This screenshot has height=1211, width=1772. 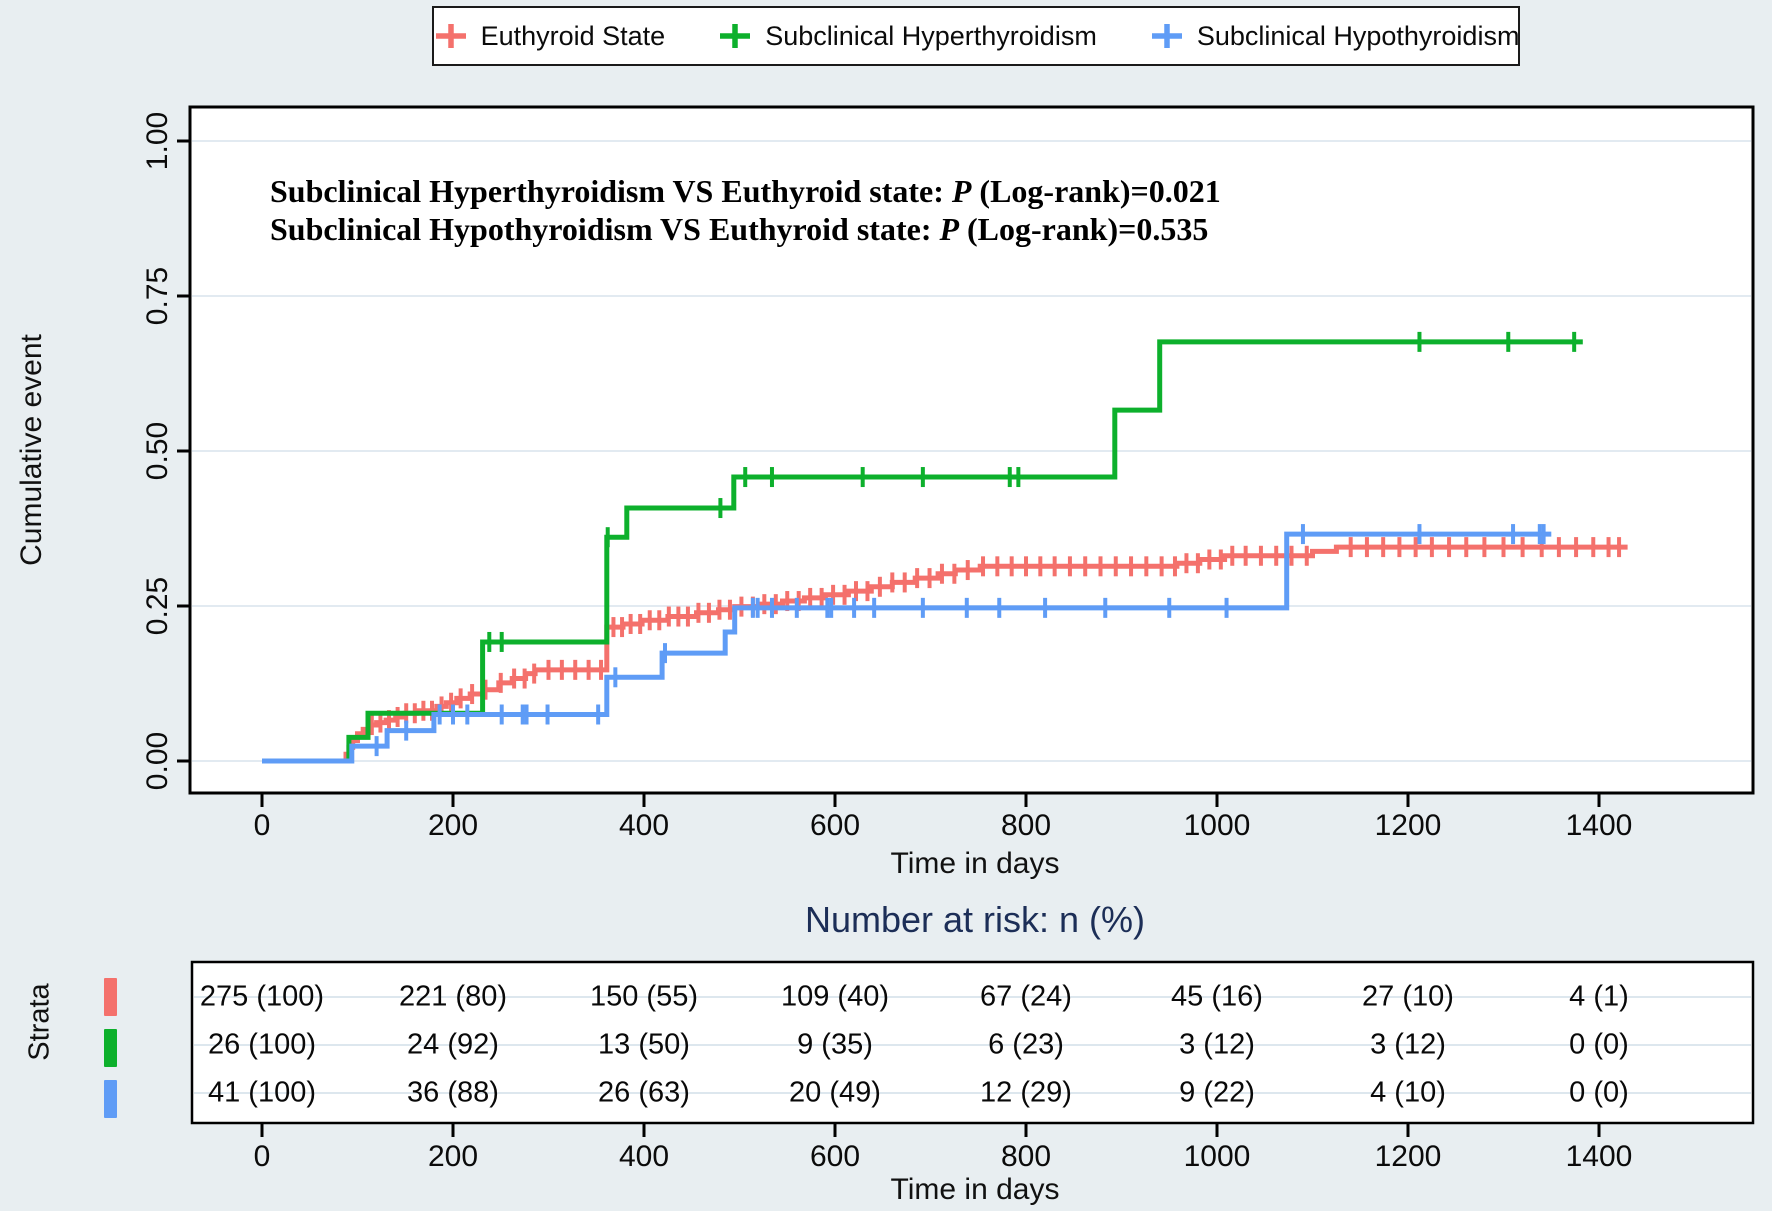 What do you see at coordinates (453, 1044) in the screenshot?
I see `risk-cell-r1-c1: 24 (92)` at bounding box center [453, 1044].